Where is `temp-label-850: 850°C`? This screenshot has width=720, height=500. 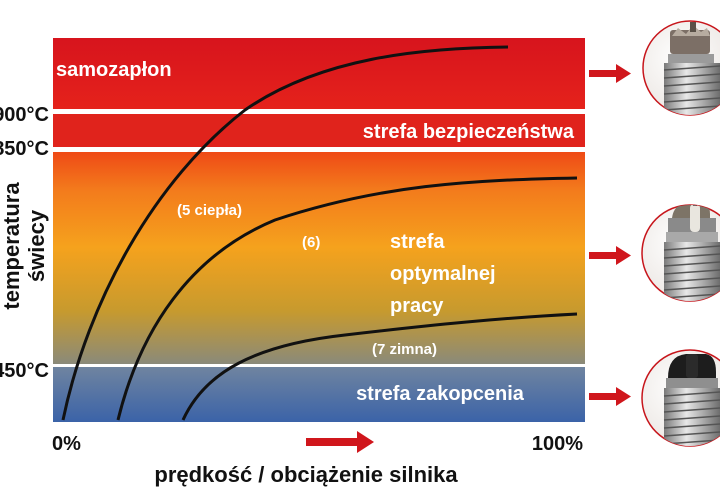 temp-label-850: 850°C is located at coordinates (24, 149).